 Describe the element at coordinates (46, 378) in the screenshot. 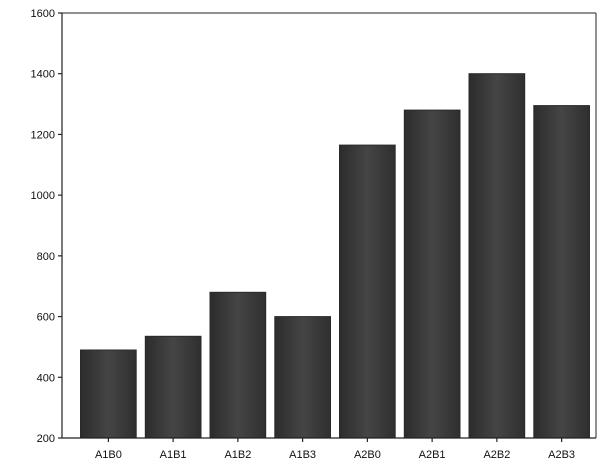

I see `y-tick-label: 400` at that location.